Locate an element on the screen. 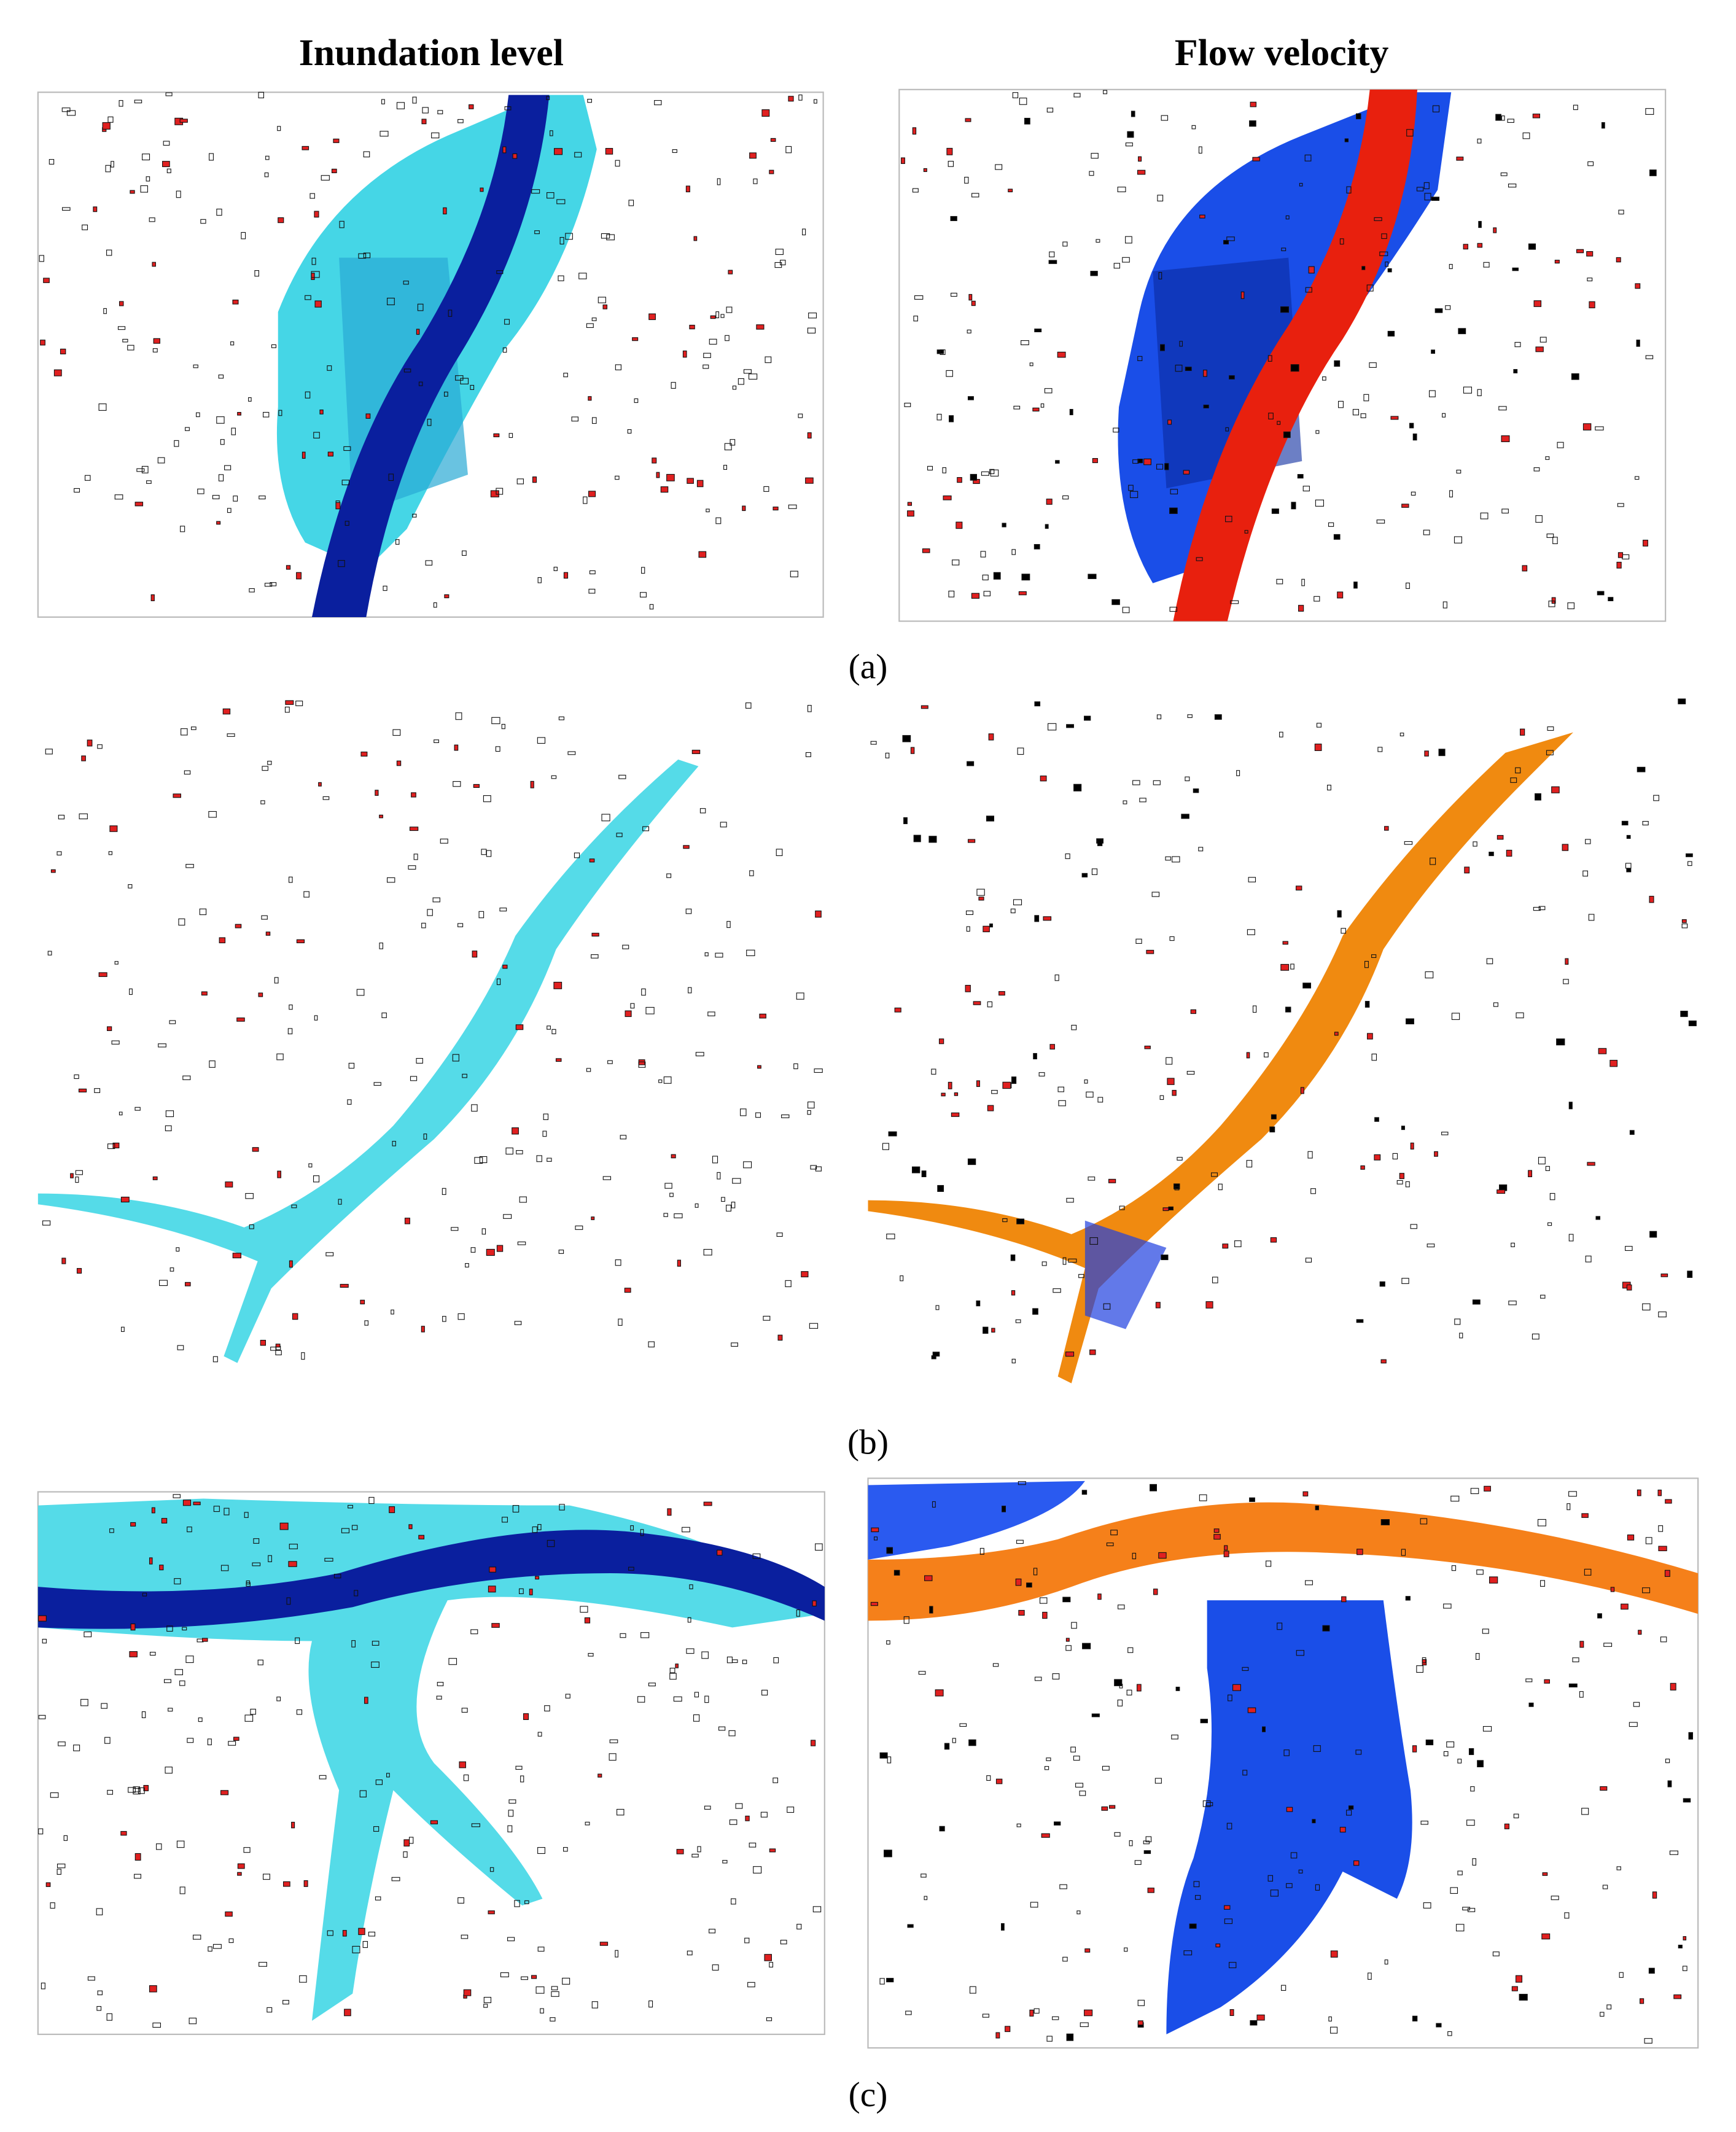  map-a-right is located at coordinates (1282, 355).